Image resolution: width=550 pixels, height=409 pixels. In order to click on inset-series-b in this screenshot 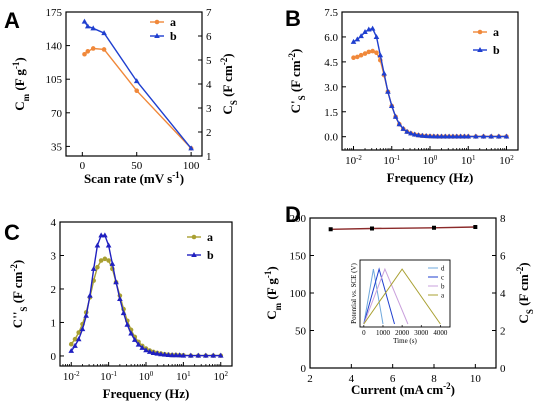, I will do `click(386, 296)`.